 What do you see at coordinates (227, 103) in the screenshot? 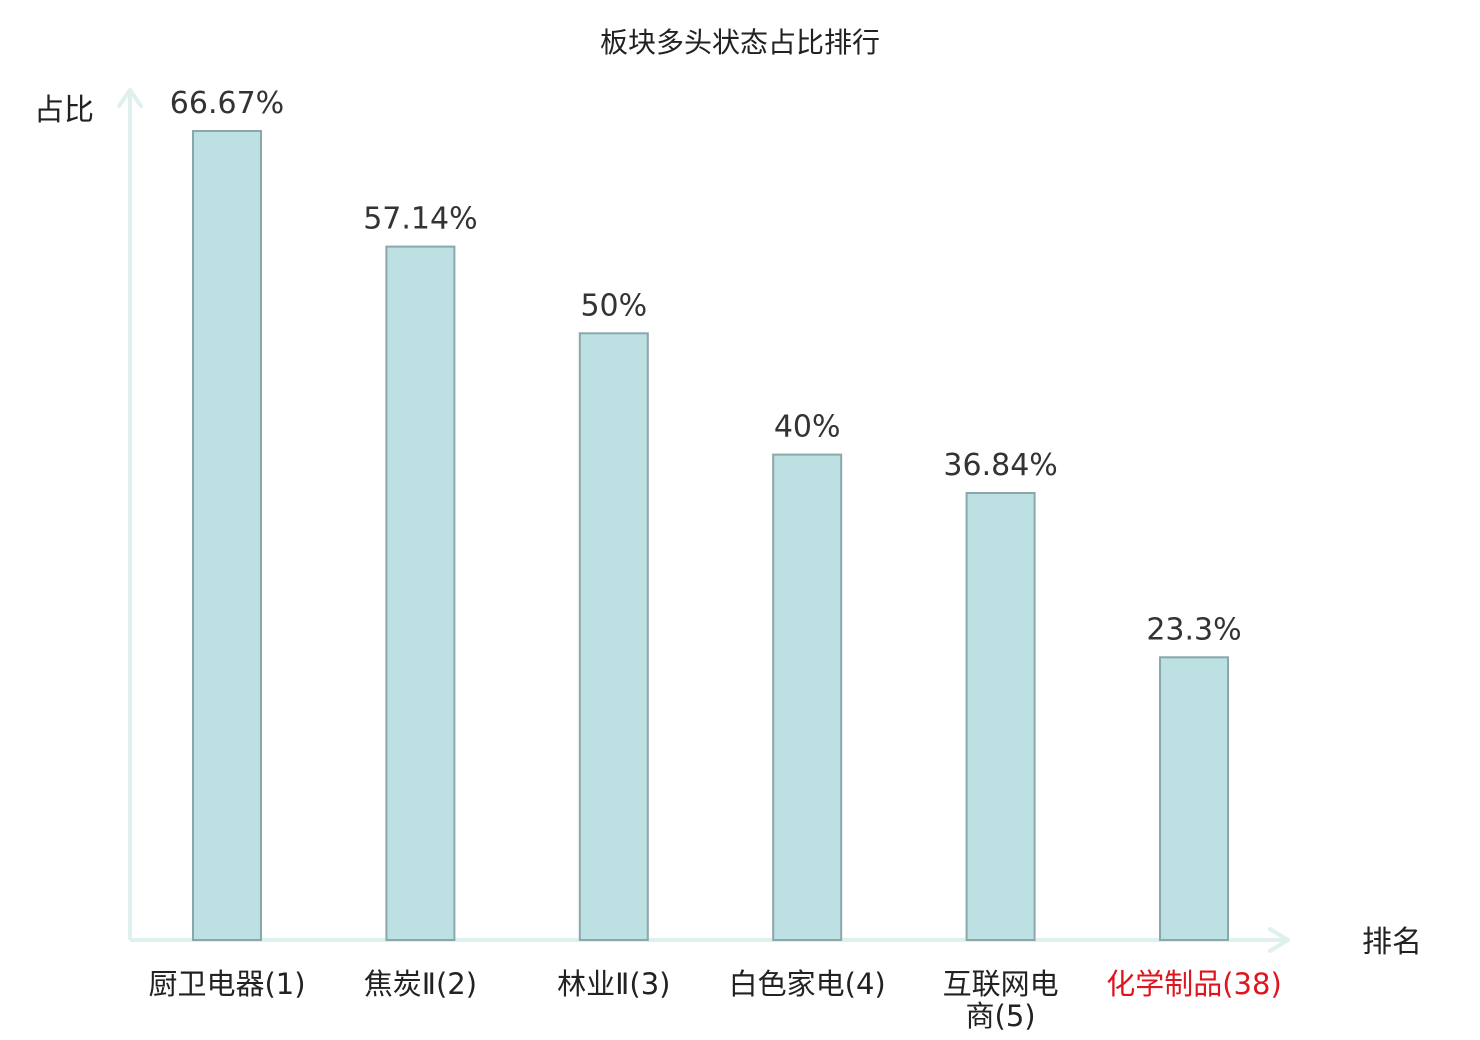
I see `bar-value-label: 66.67%` at bounding box center [227, 103].